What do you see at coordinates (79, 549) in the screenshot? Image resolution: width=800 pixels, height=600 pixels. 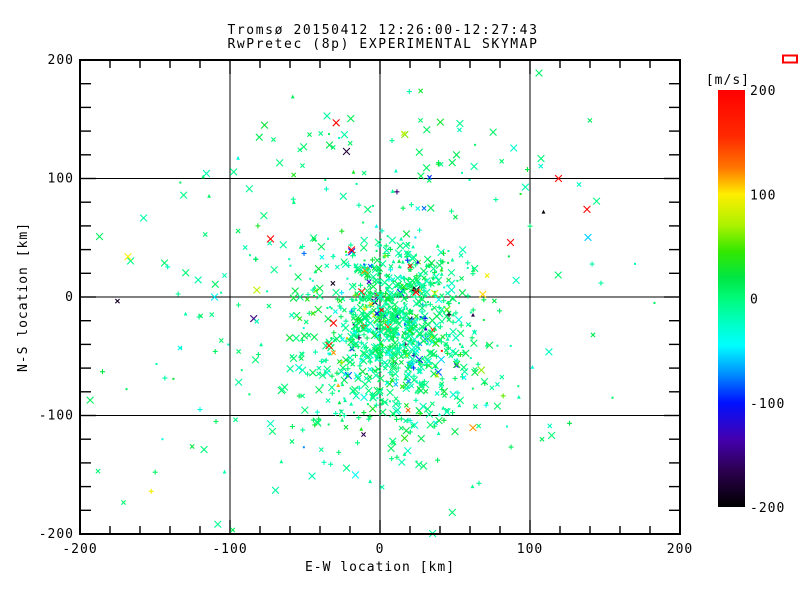 I see `x-tick-label: -200` at bounding box center [79, 549].